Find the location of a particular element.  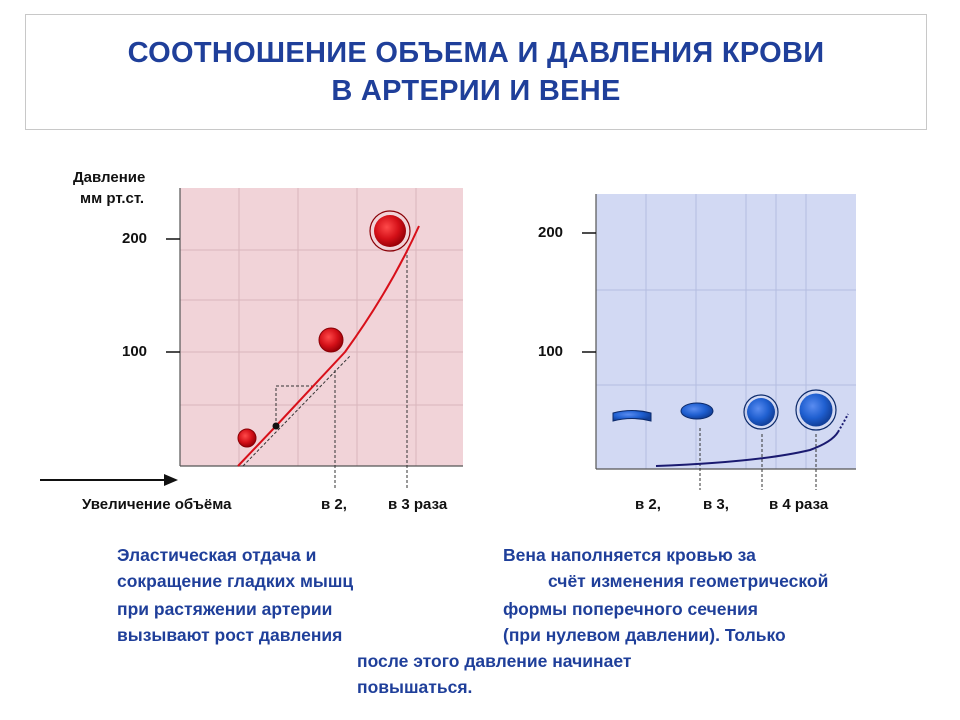

vein-vessel-round is located at coordinates (761, 412).